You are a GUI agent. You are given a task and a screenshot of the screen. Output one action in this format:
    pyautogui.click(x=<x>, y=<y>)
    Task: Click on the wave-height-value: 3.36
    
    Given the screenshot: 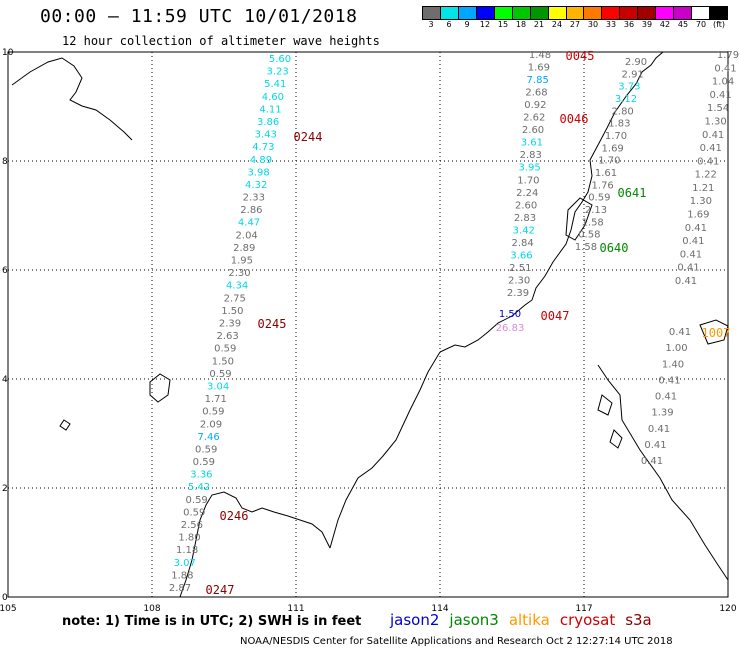 What is the action you would take?
    pyautogui.click(x=201, y=475)
    